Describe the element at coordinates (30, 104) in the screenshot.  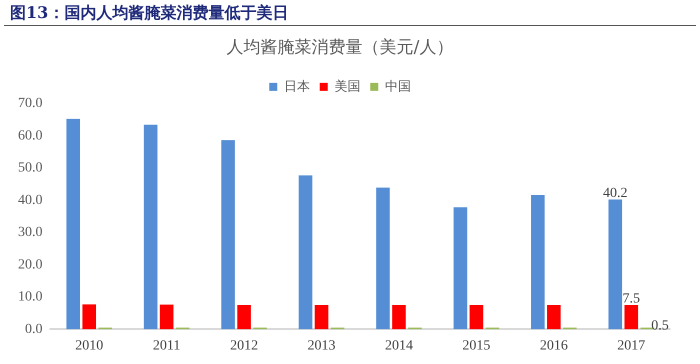
I see `y-tick-label: 70.0` at that location.